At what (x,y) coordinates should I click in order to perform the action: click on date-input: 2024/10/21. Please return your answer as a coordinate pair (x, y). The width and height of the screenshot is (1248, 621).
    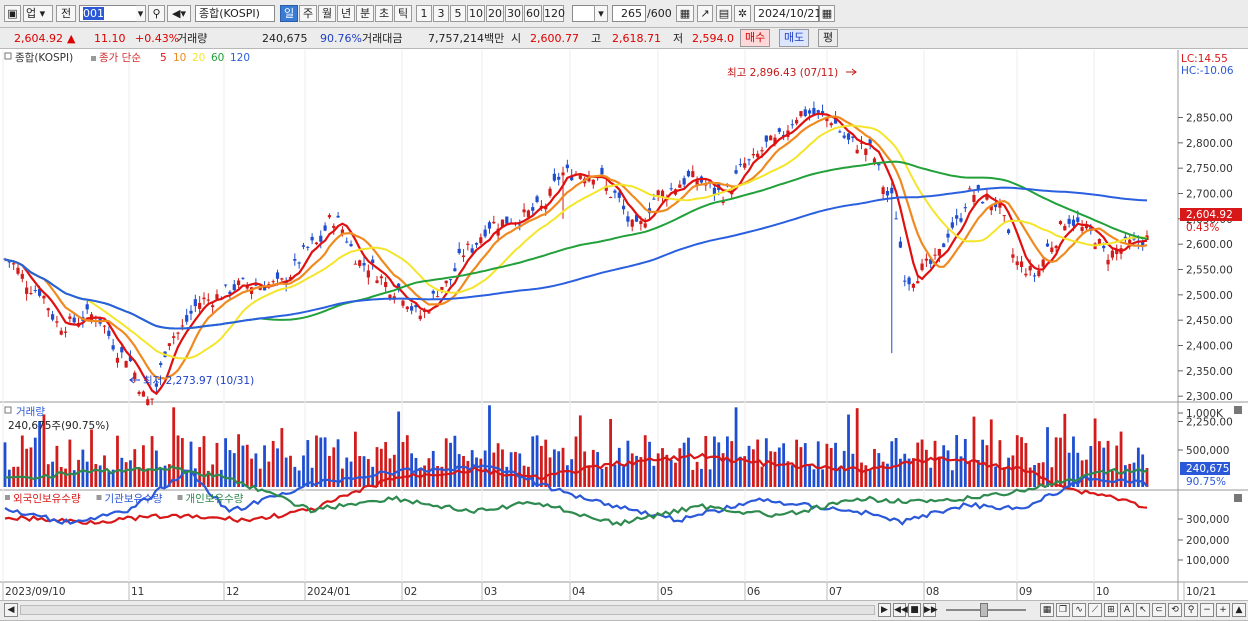
    Looking at the image, I should click on (787, 13).